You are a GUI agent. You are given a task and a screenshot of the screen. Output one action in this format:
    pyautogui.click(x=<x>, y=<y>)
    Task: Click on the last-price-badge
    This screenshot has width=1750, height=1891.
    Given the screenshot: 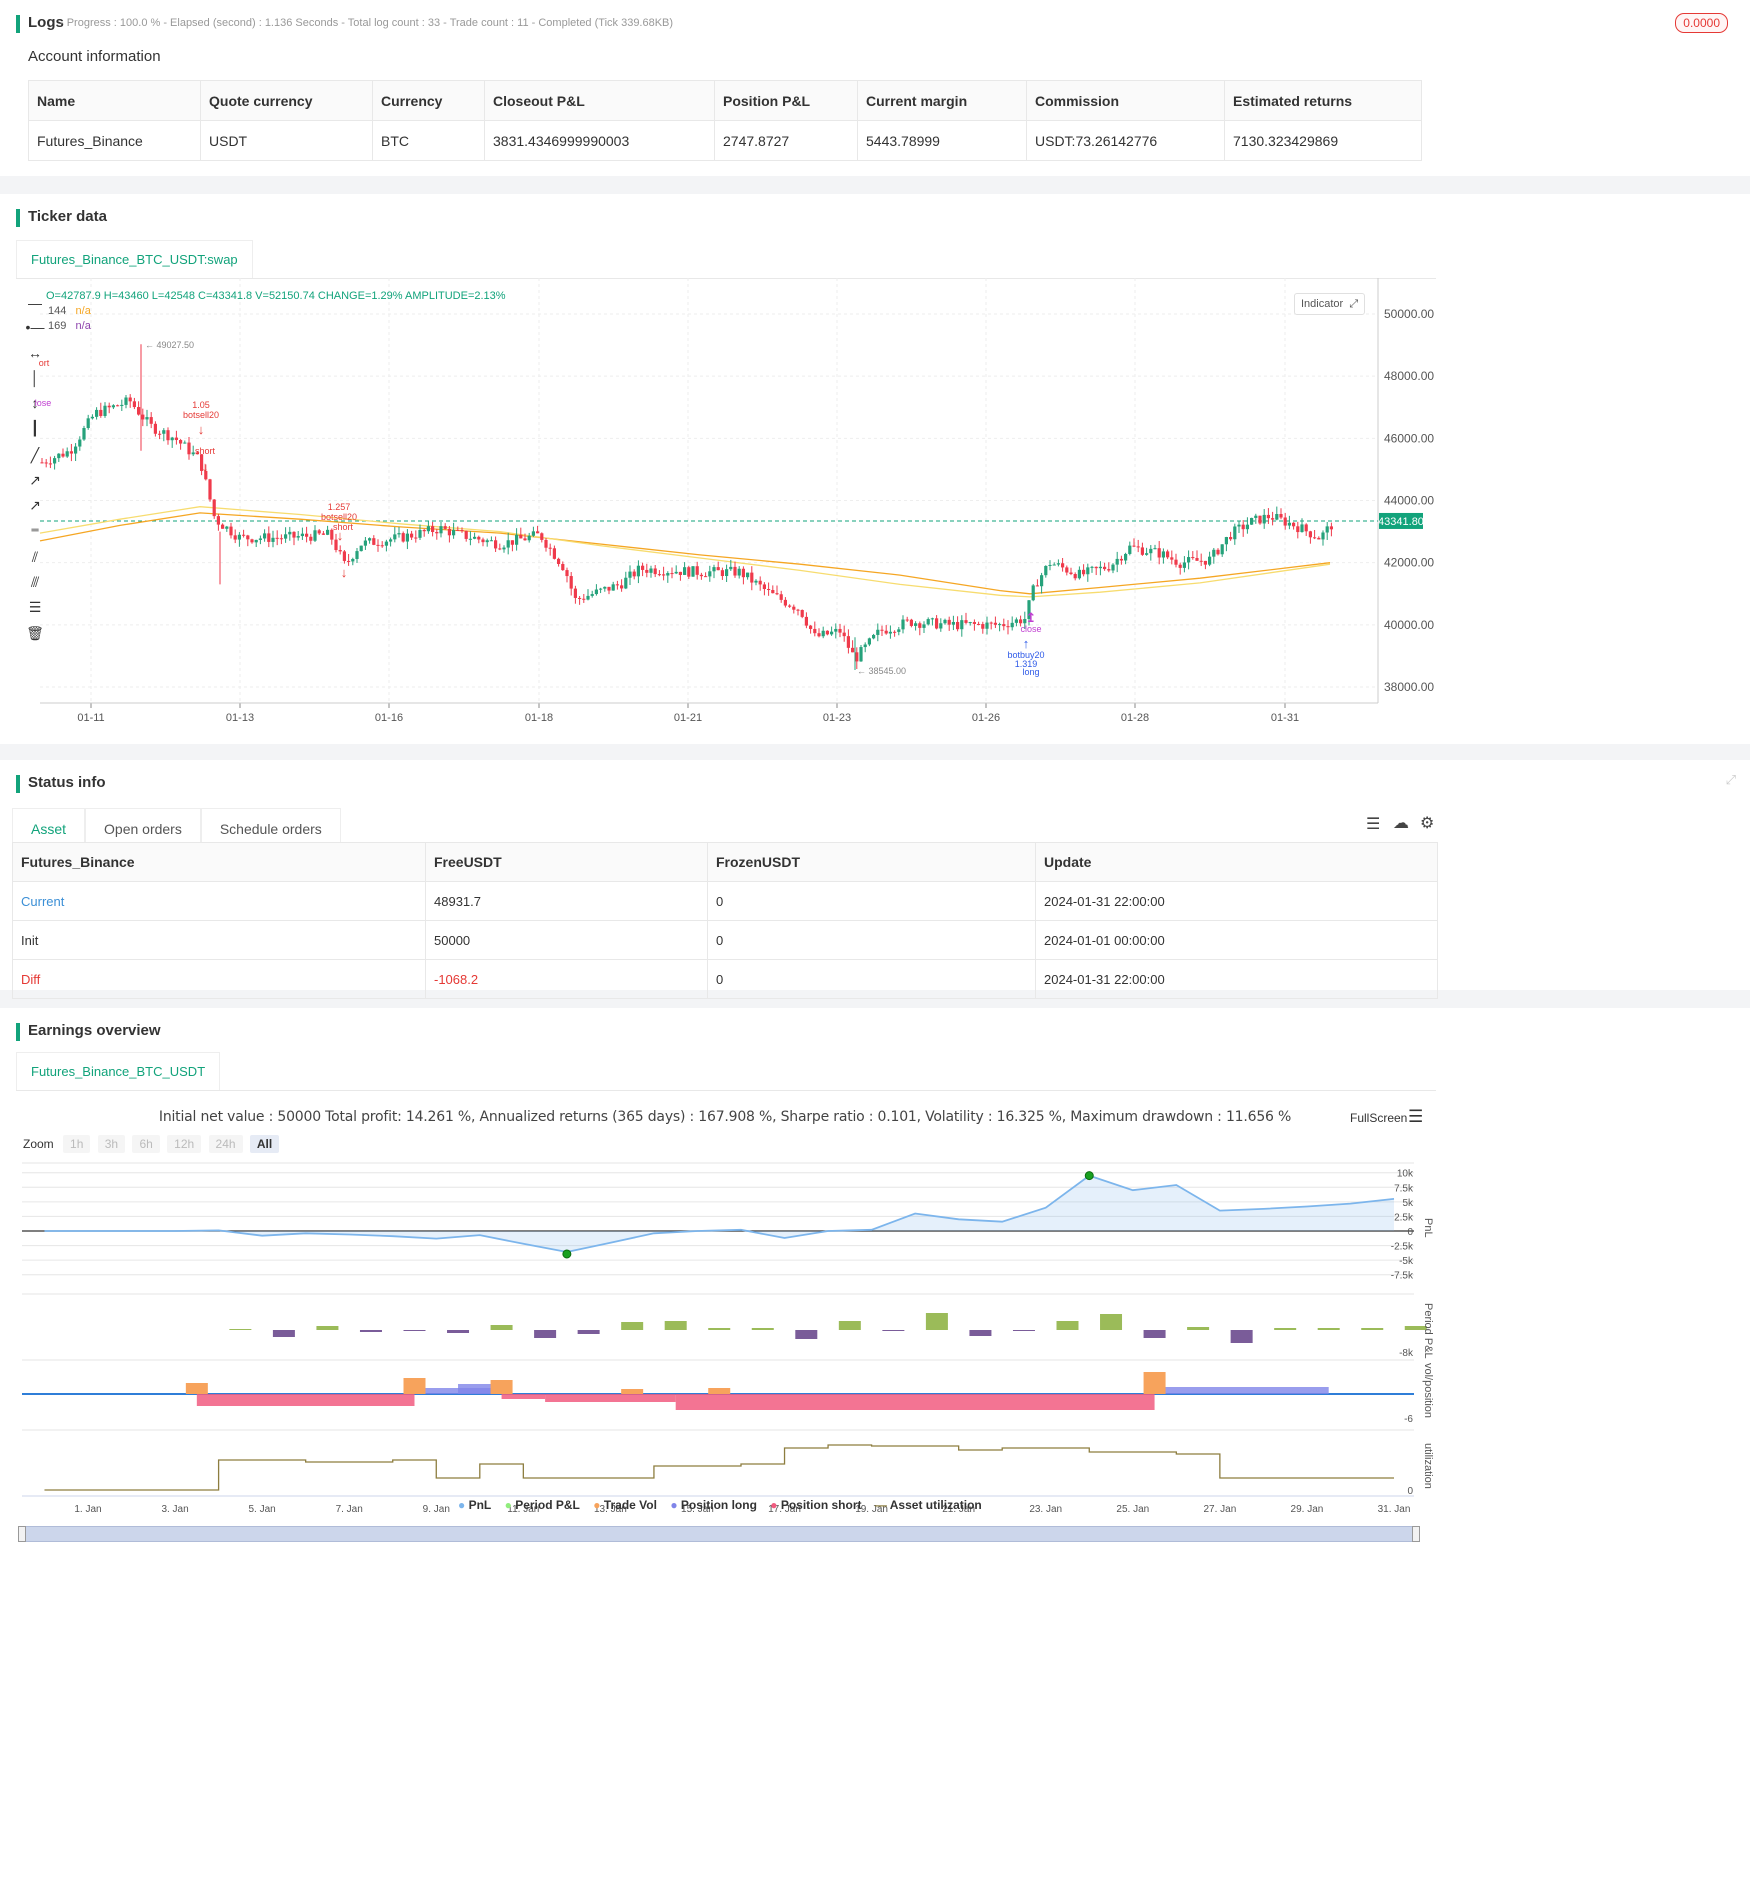 What is the action you would take?
    pyautogui.click(x=1401, y=520)
    